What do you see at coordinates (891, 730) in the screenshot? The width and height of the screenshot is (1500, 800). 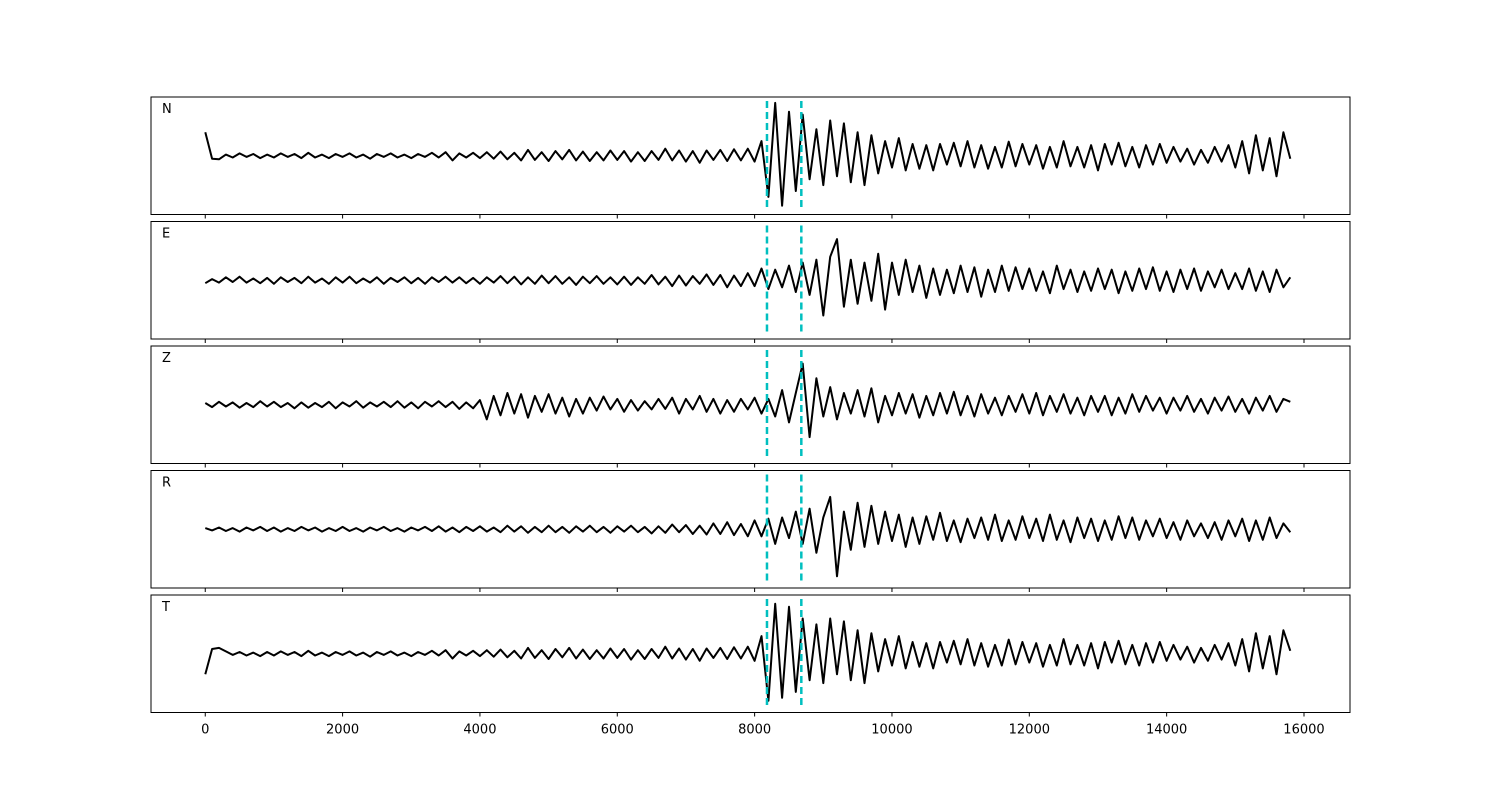 I see `x-tick-label: 10000` at bounding box center [891, 730].